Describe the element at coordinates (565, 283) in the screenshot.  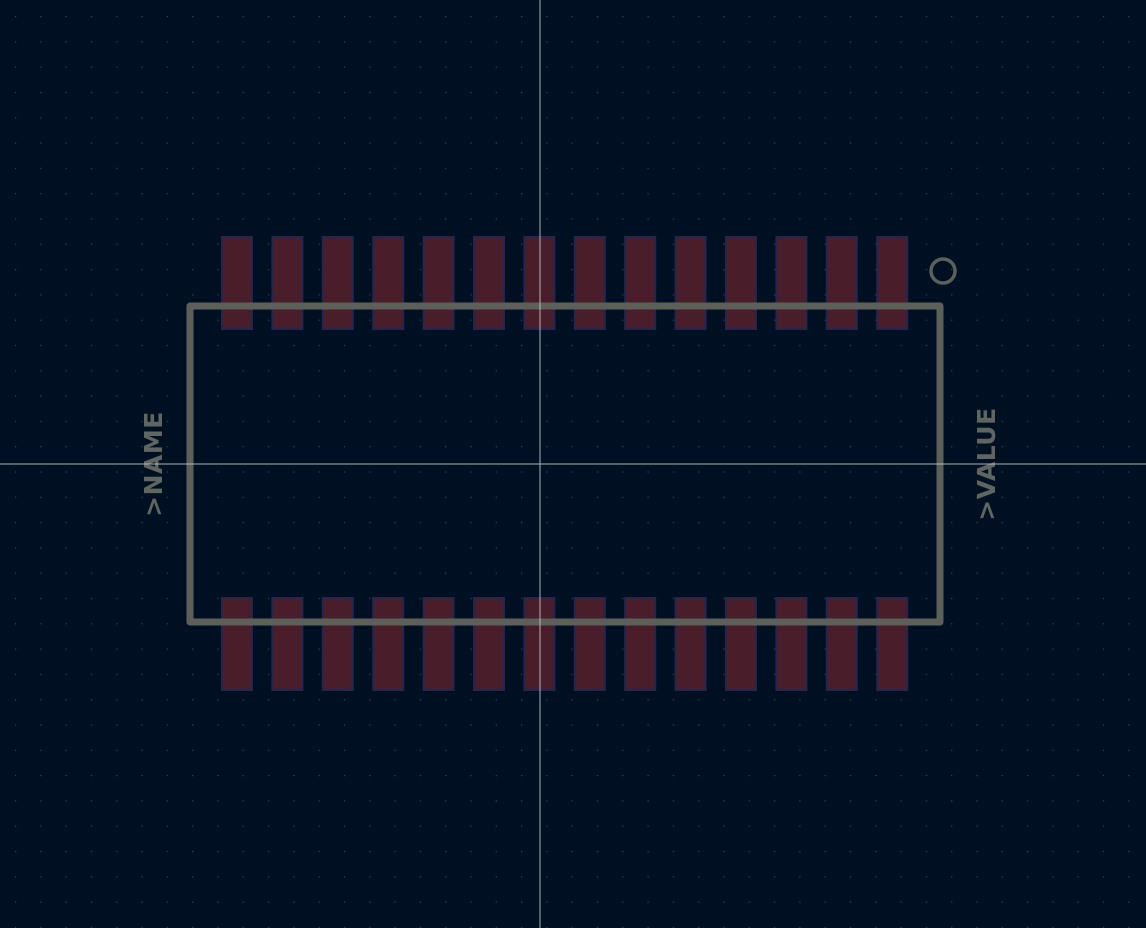
I see `top-pad-row` at that location.